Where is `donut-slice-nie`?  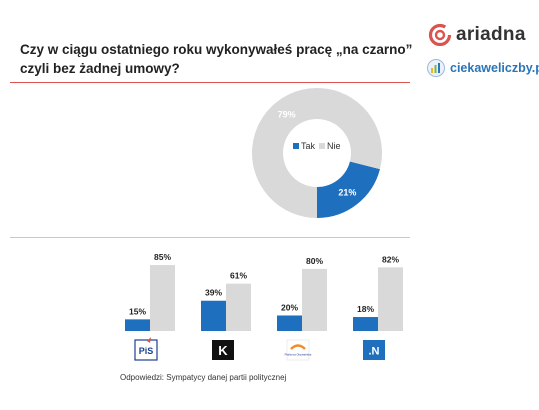
donut-slice-nie is located at coordinates (317, 153).